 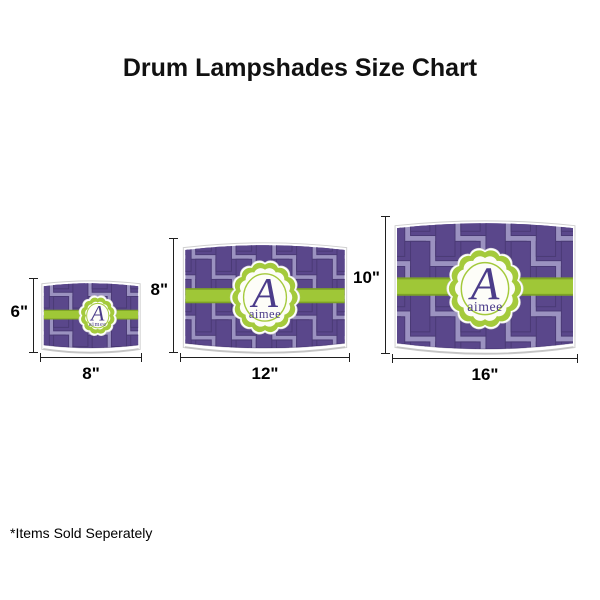 What do you see at coordinates (366, 278) in the screenshot?
I see `height-label-large: 10"` at bounding box center [366, 278].